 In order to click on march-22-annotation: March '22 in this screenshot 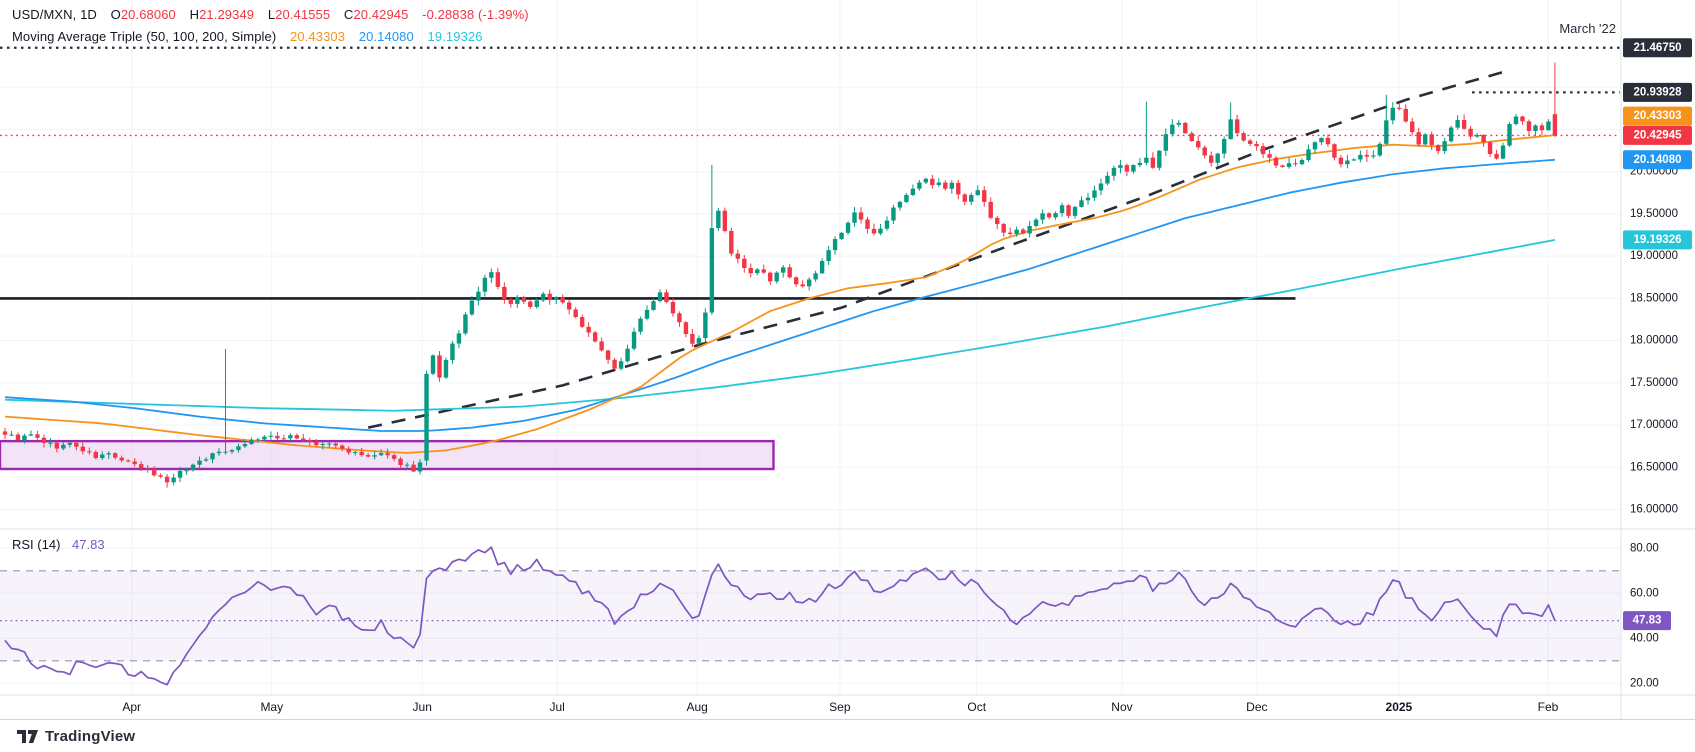, I will do `click(1587, 28)`.